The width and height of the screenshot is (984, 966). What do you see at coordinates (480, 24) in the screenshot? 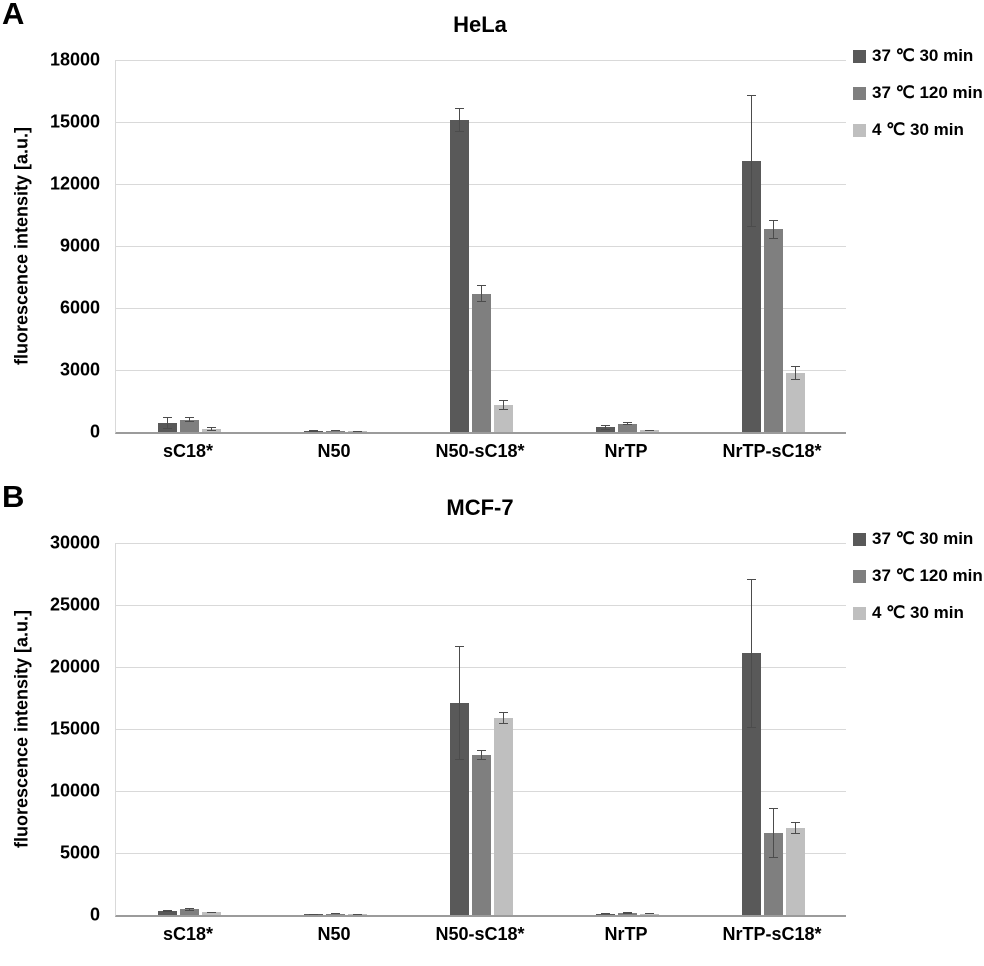
I see `chart-title: HeLa` at bounding box center [480, 24].